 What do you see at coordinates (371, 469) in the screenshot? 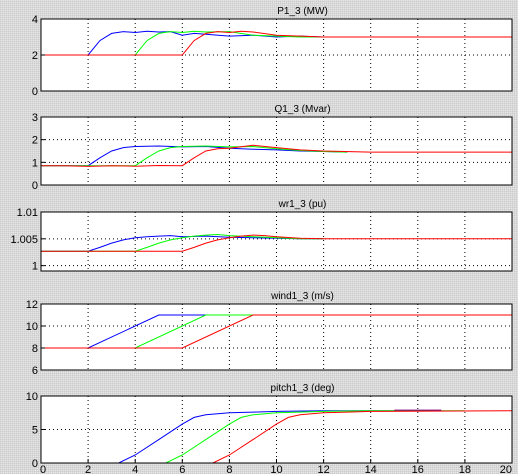
I see `x-tick-label: 14` at bounding box center [371, 469].